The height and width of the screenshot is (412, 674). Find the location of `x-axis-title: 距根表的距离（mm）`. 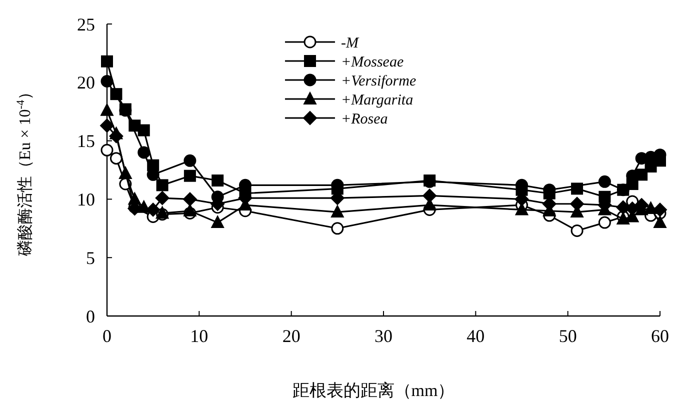

x-axis-title: 距根表的距离（mm） is located at coordinates (373, 390).